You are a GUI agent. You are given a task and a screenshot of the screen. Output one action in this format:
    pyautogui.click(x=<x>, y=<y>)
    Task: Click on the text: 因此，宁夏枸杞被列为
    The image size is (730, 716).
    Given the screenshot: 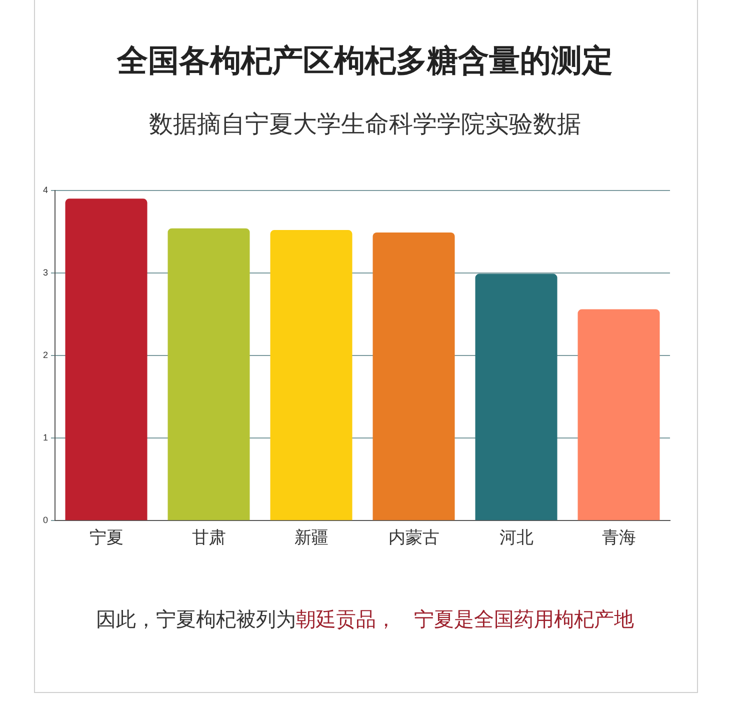 What is the action you would take?
    pyautogui.click(x=196, y=619)
    